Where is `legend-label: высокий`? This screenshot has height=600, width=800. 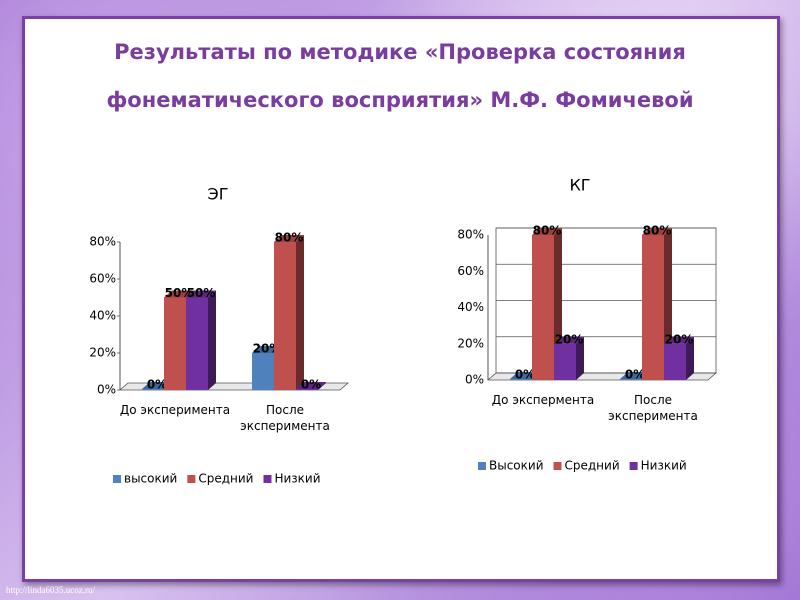
legend-label: высокий is located at coordinates (150, 479).